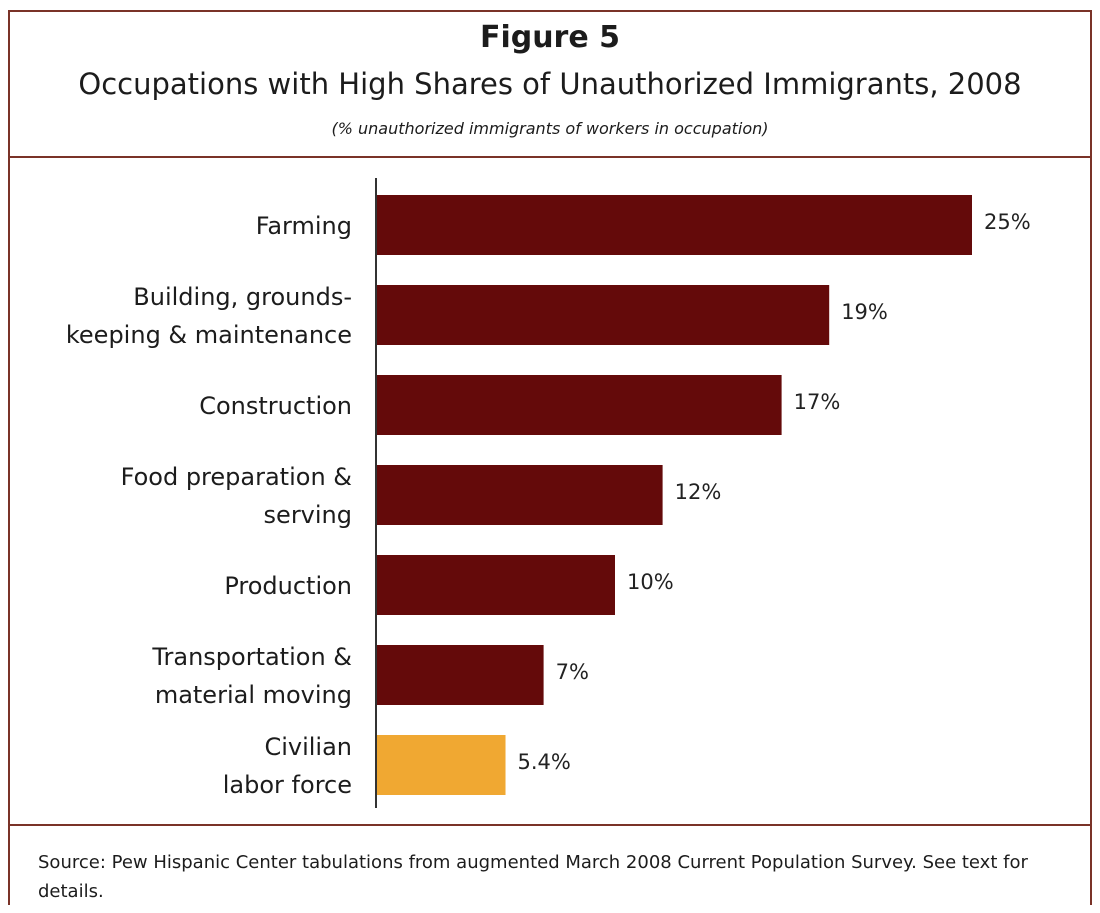 This screenshot has width=1100, height=913. Describe the element at coordinates (287, 785) in the screenshot. I see `category-label-6-line-1: labor force` at that location.